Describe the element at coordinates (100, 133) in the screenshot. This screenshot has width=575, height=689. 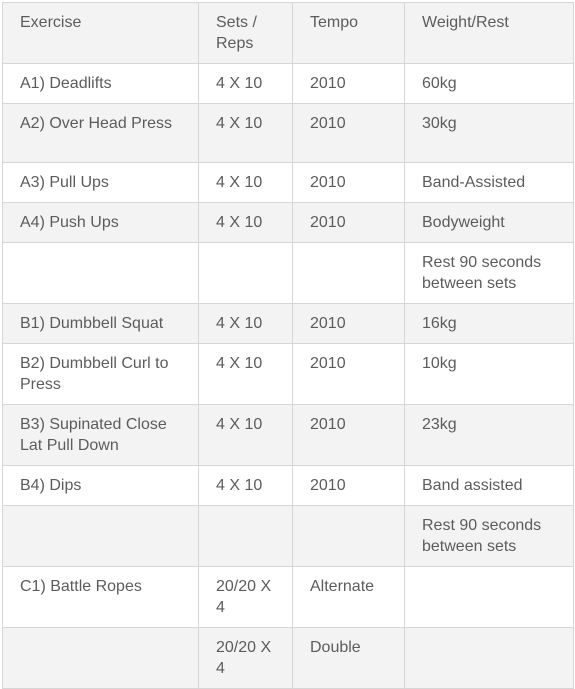
I see `cell-exercise: A2) Over Head Press` at that location.